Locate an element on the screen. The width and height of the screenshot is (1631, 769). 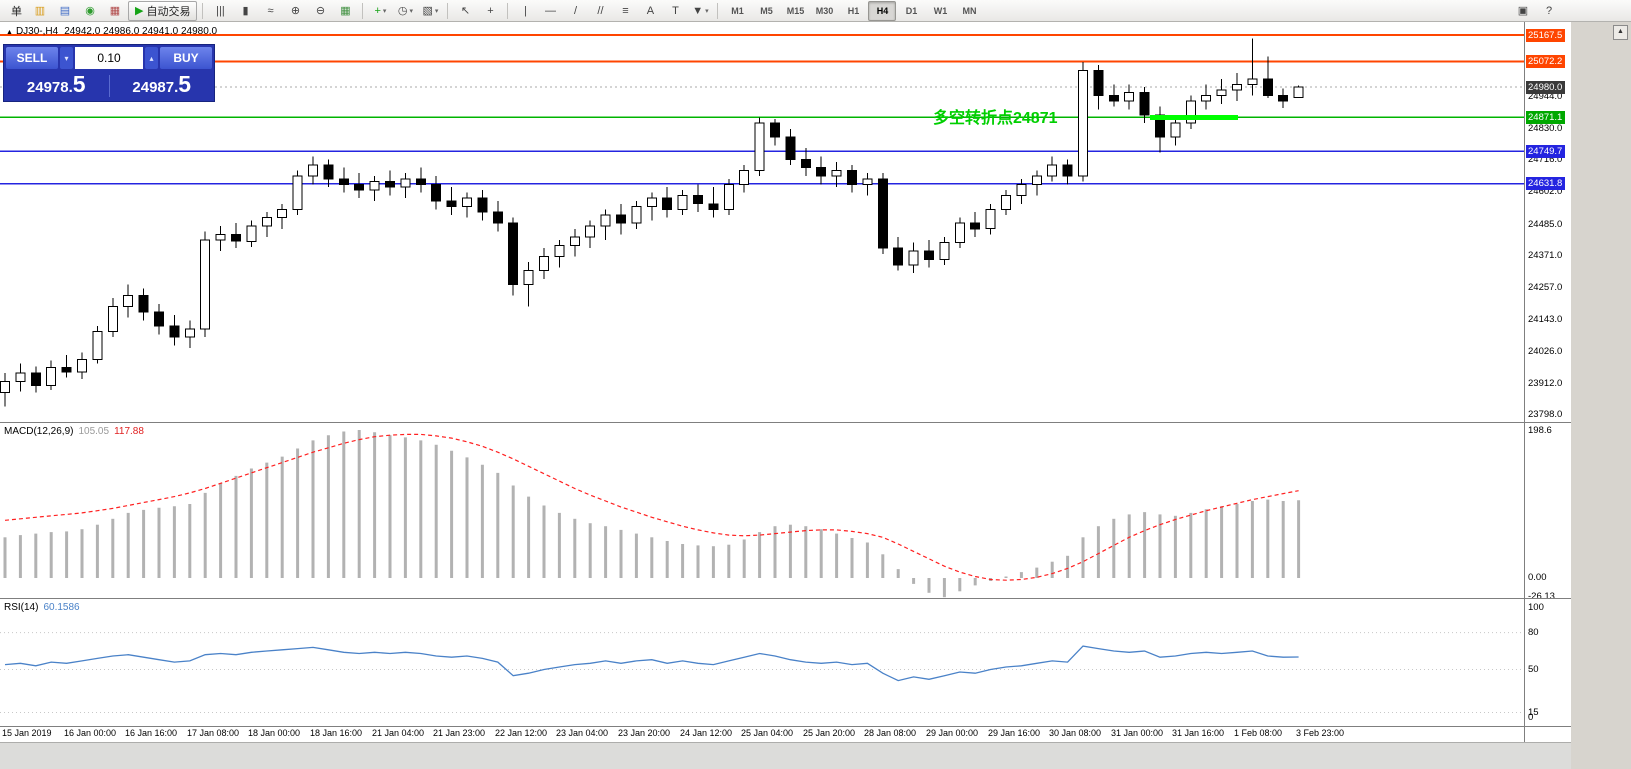
time-axis-border is located at coordinates (785, 726).